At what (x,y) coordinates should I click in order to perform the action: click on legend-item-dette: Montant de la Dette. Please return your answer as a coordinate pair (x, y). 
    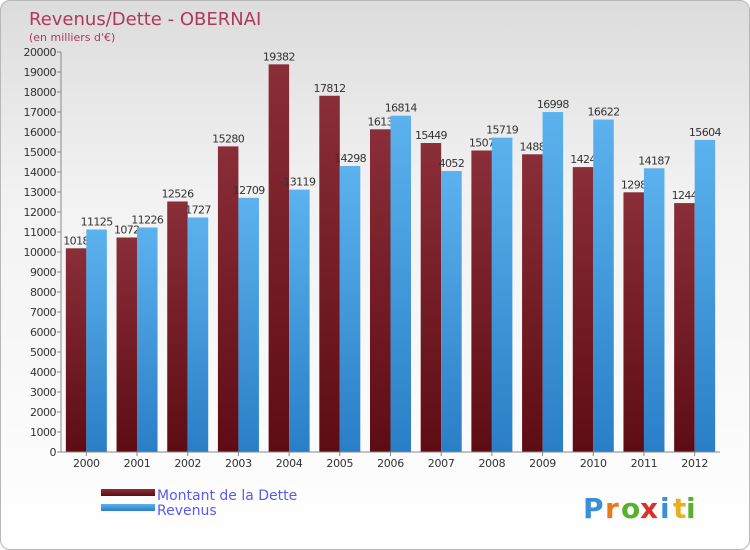
    Looking at the image, I should click on (199, 496).